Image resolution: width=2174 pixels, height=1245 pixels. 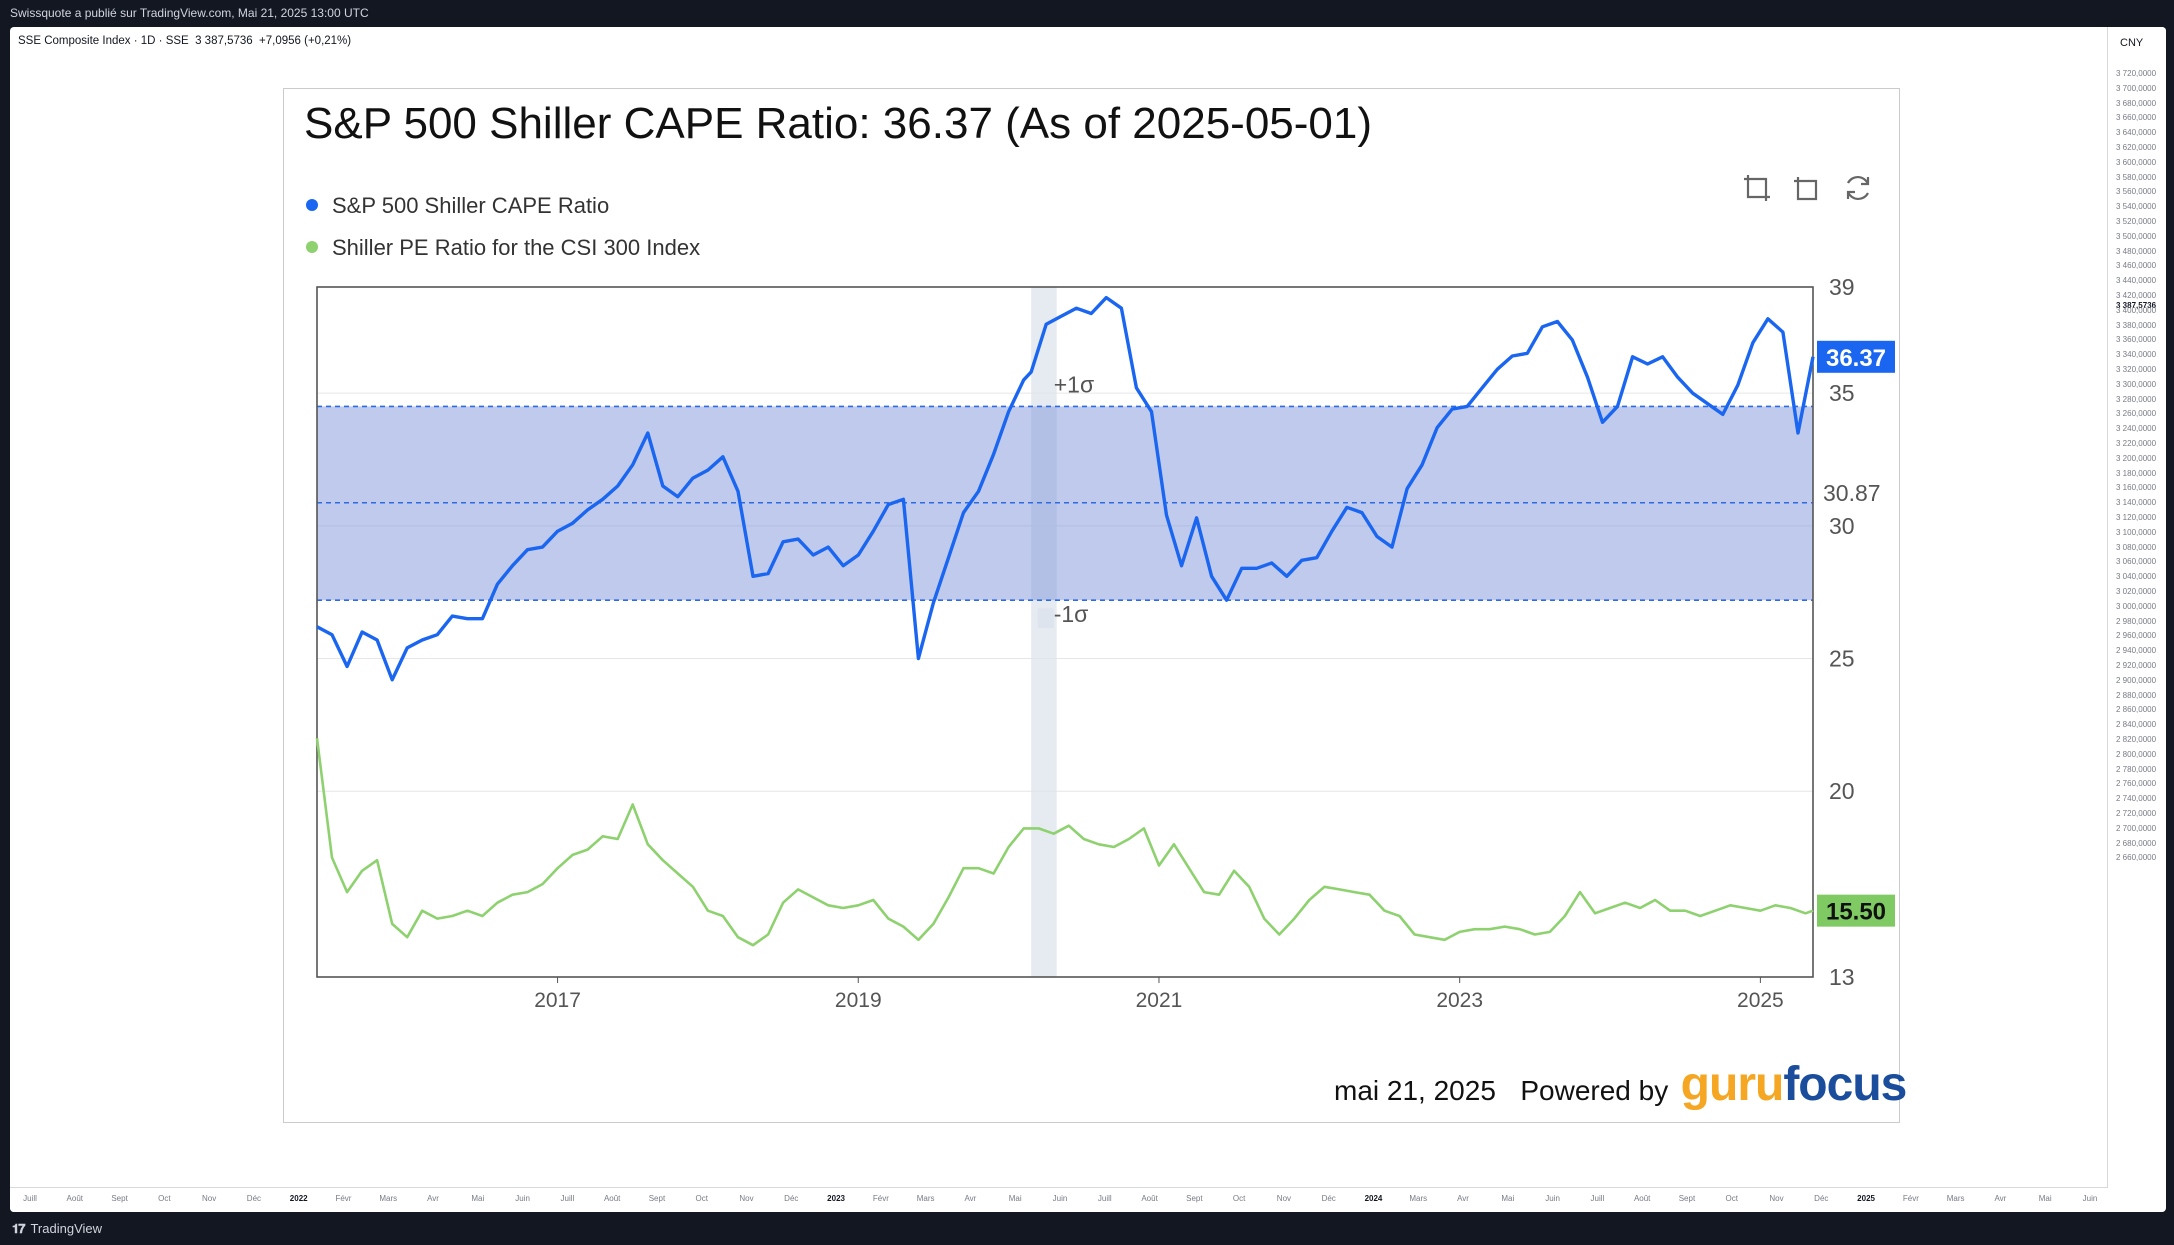 I want to click on price-tick: 2 800,0000, so click(x=2136, y=754).